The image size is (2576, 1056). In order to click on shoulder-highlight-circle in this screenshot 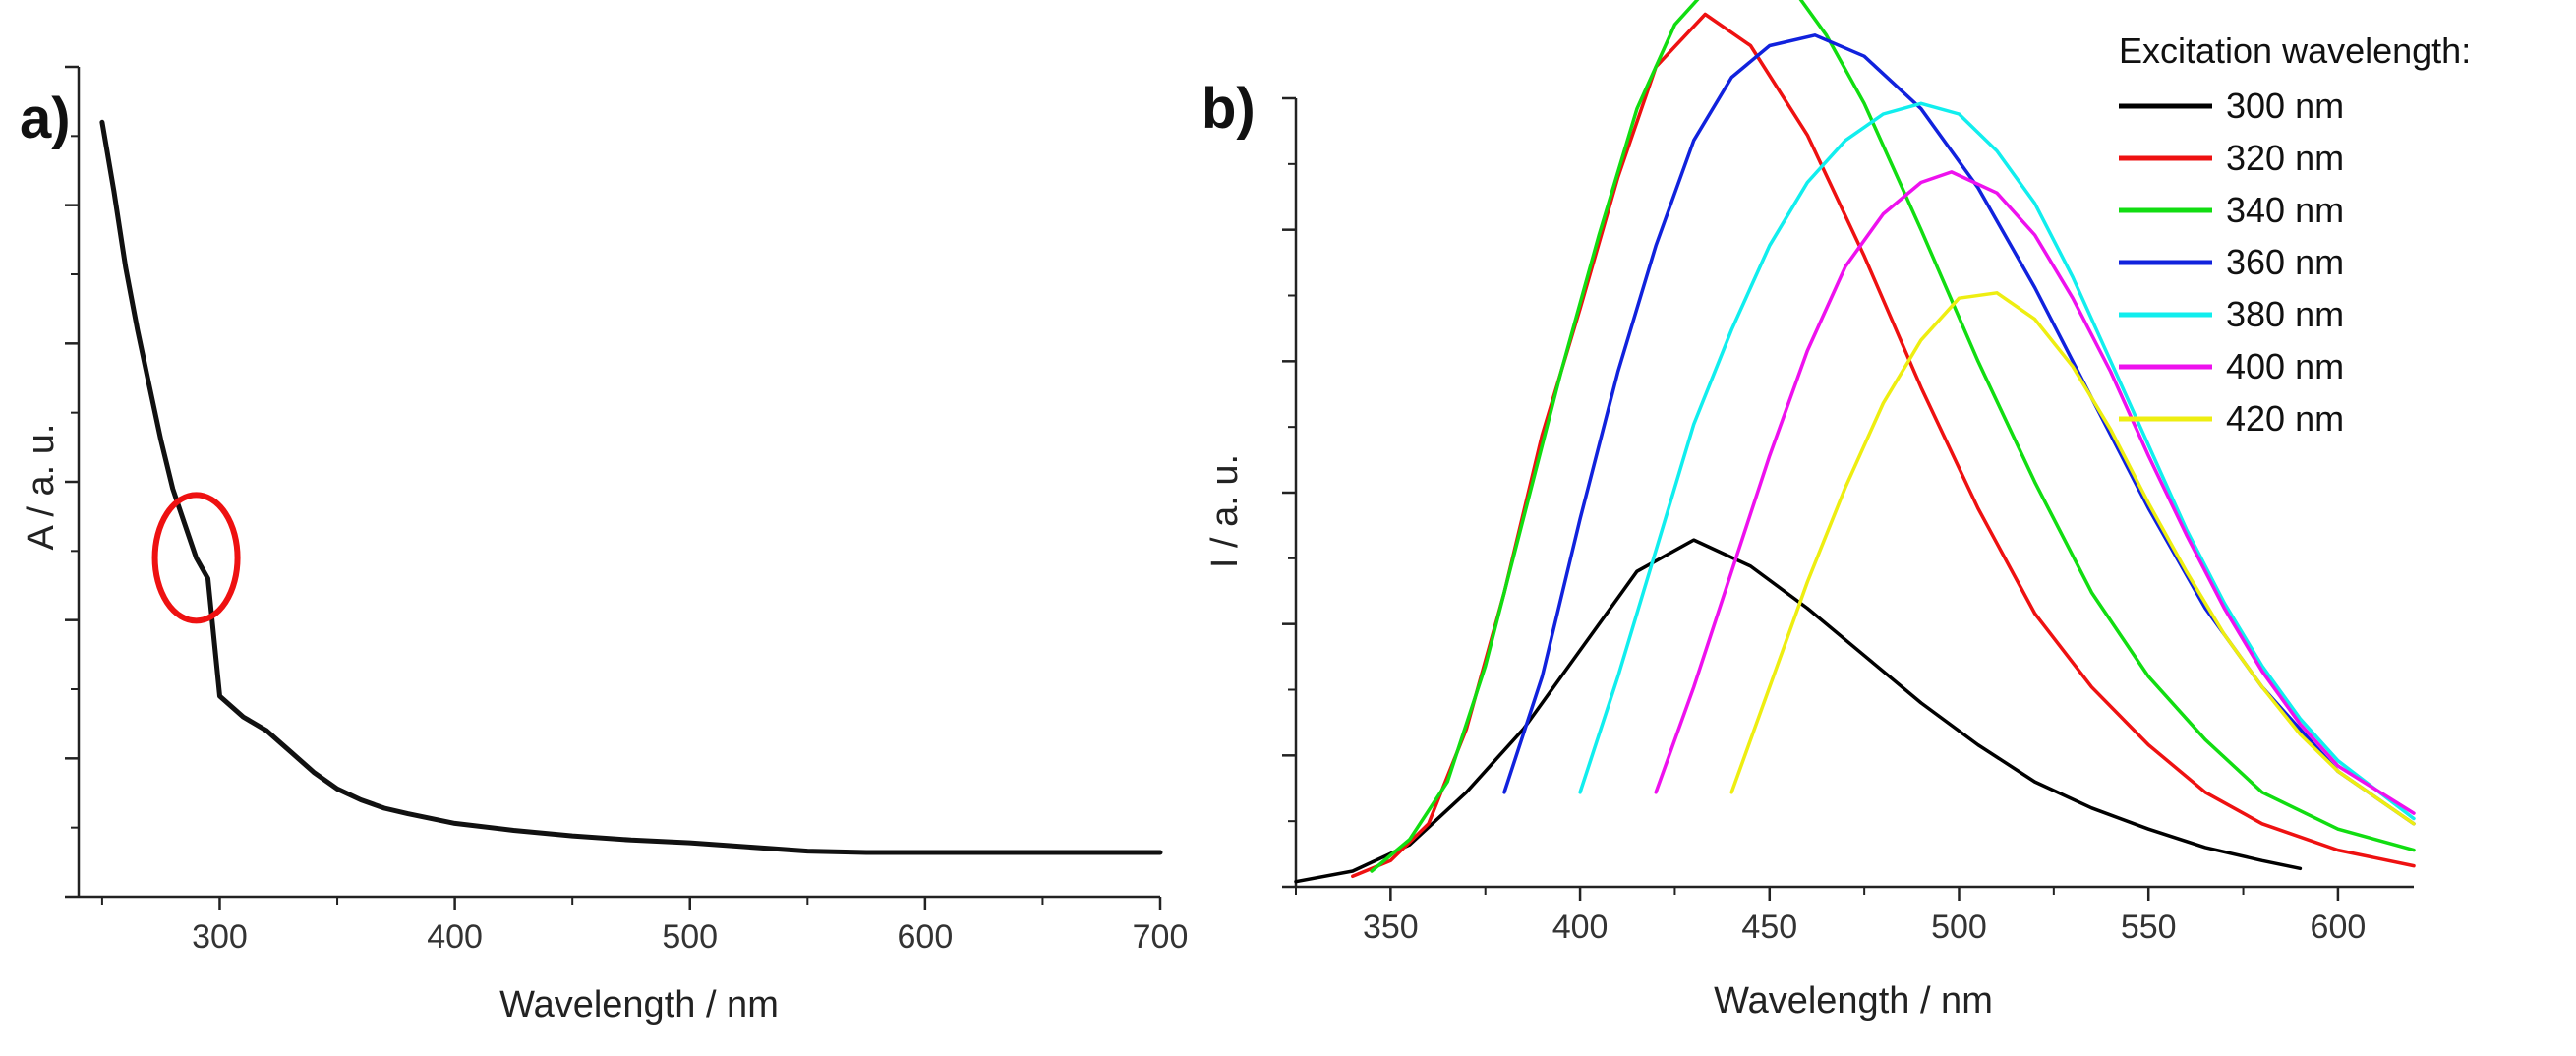, I will do `click(196, 558)`.